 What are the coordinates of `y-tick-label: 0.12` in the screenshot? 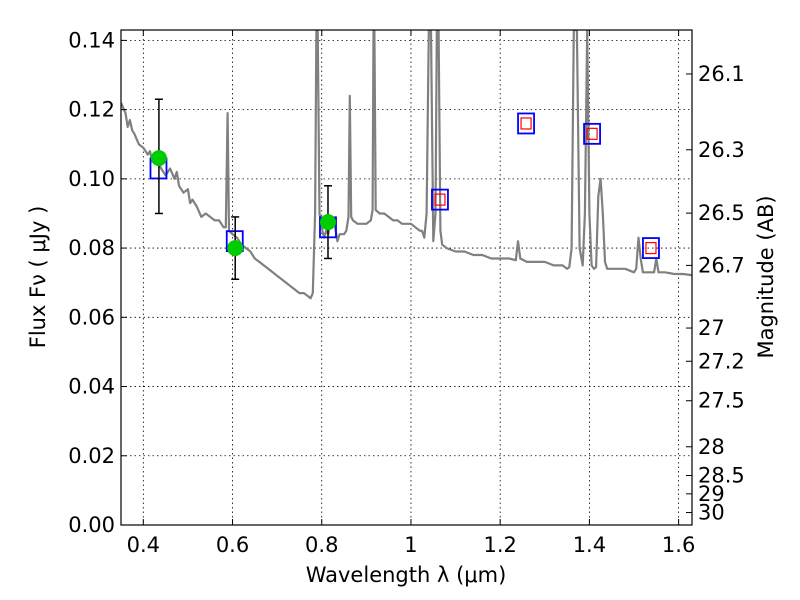 It's located at (91, 110).